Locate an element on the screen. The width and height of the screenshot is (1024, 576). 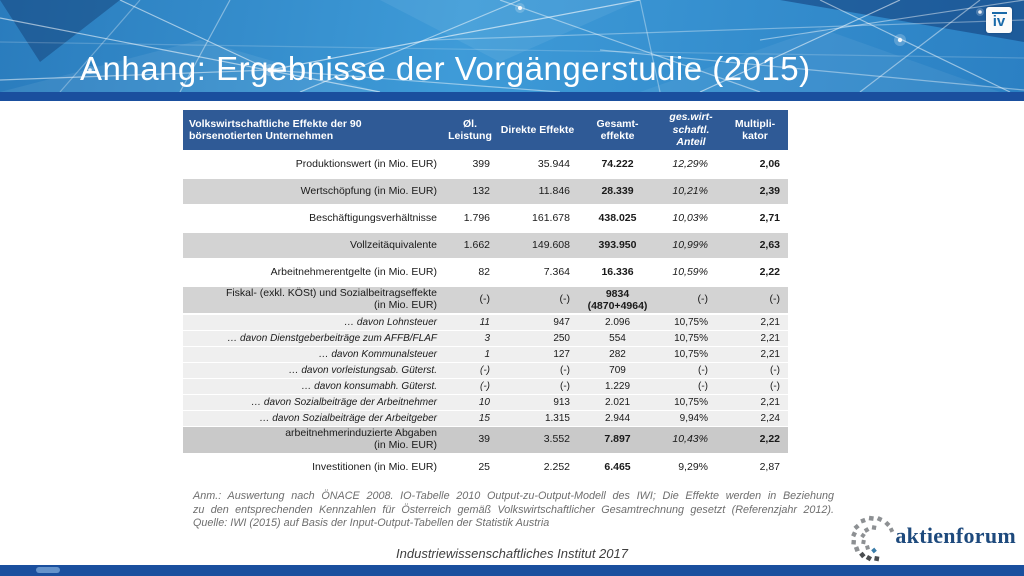
row-value: 1.315 is located at coordinates (557, 418).